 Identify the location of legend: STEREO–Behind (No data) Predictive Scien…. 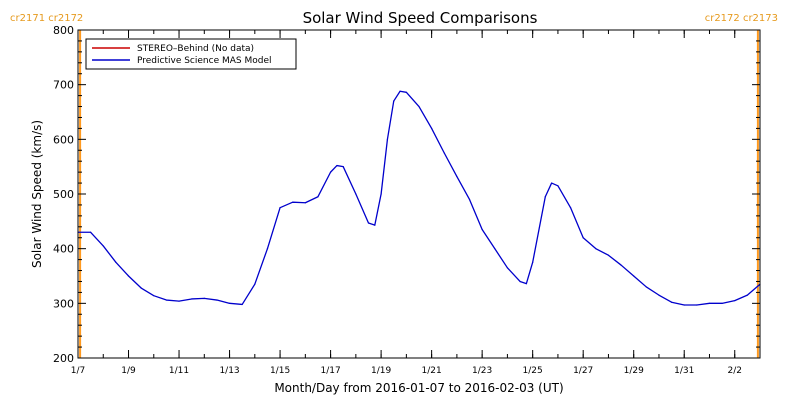
(191, 54).